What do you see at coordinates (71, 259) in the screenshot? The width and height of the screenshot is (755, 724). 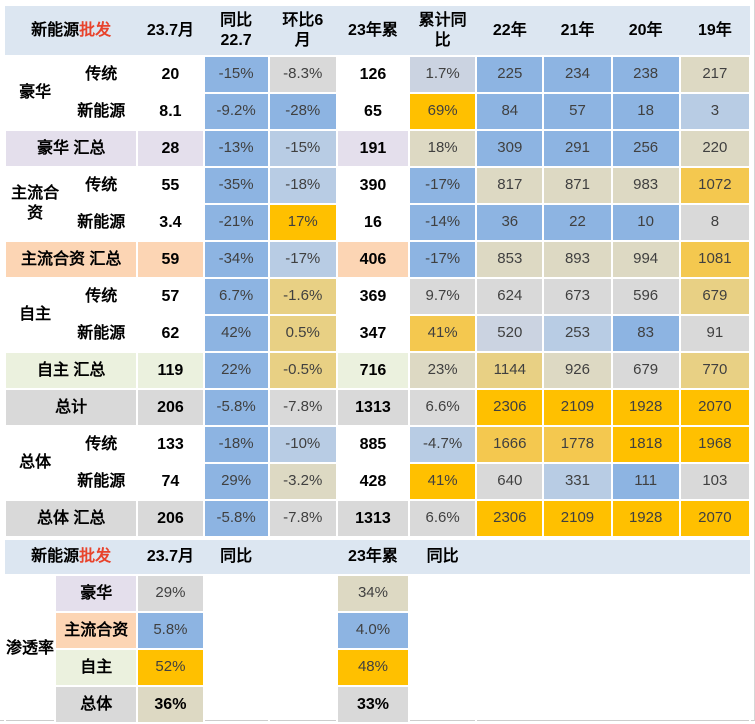 I see `summary-label: 主流合资 汇总` at bounding box center [71, 259].